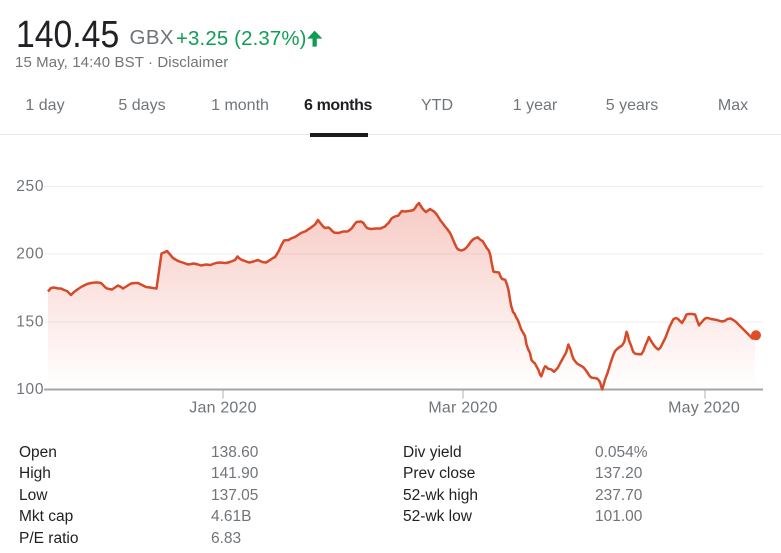  Describe the element at coordinates (462, 407) in the screenshot. I see `svg-text: Mar 2020` at that location.